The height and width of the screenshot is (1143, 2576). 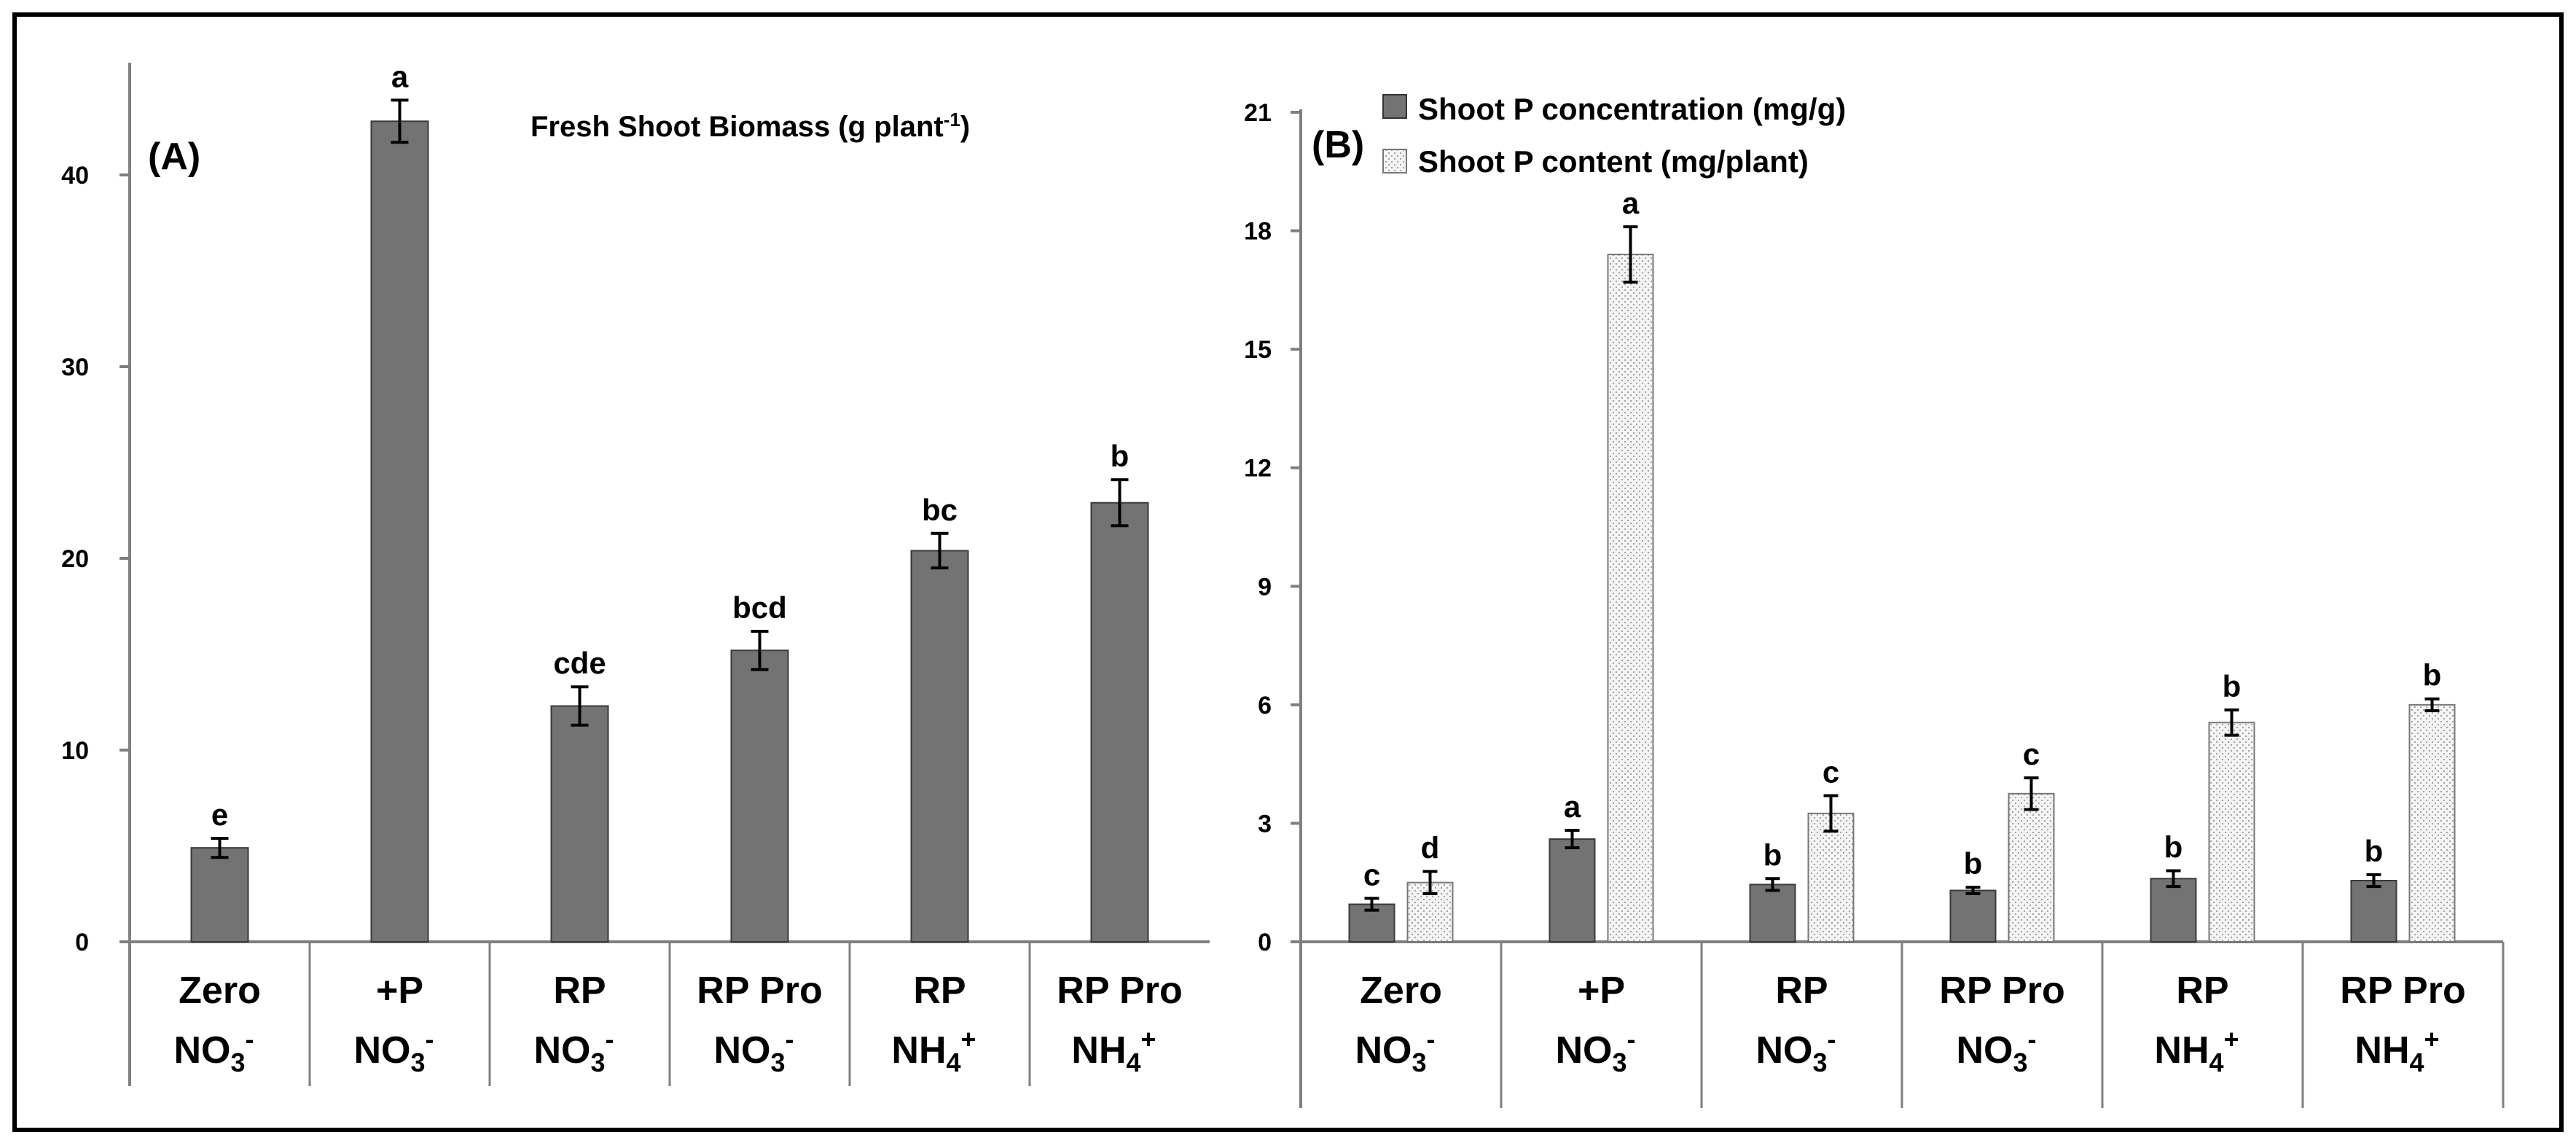 What do you see at coordinates (1430, 848) in the screenshot?
I see `significance-letter: d` at bounding box center [1430, 848].